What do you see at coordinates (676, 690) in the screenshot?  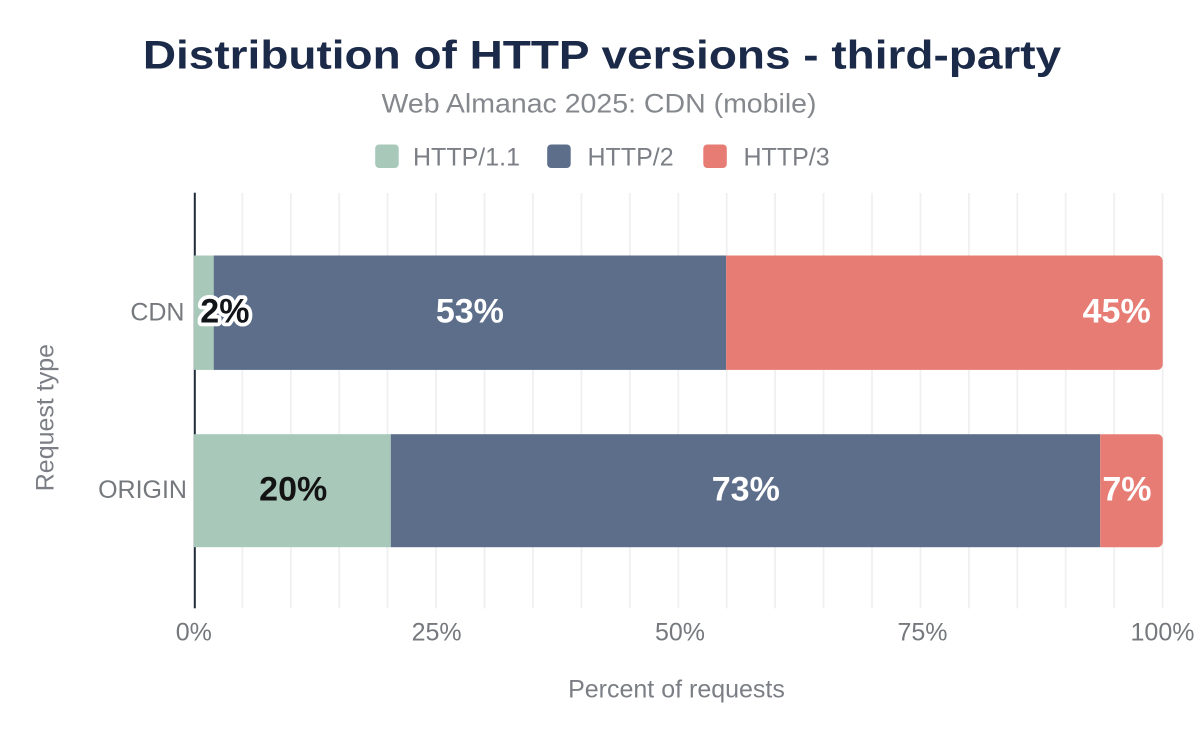 I see `svg-text: Percent of requests` at bounding box center [676, 690].